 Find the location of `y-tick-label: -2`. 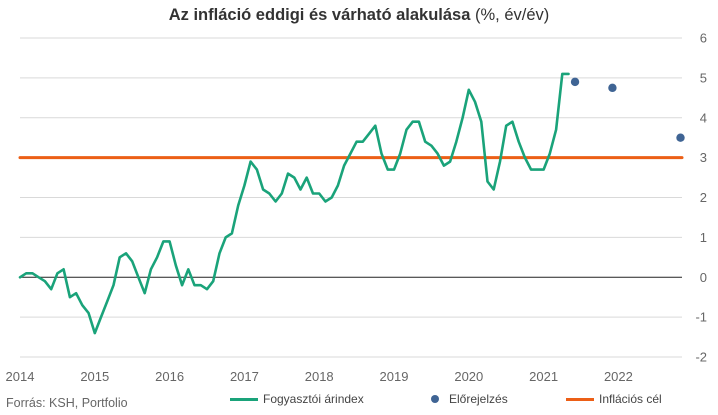

y-tick-label: -2 is located at coordinates (701, 357).